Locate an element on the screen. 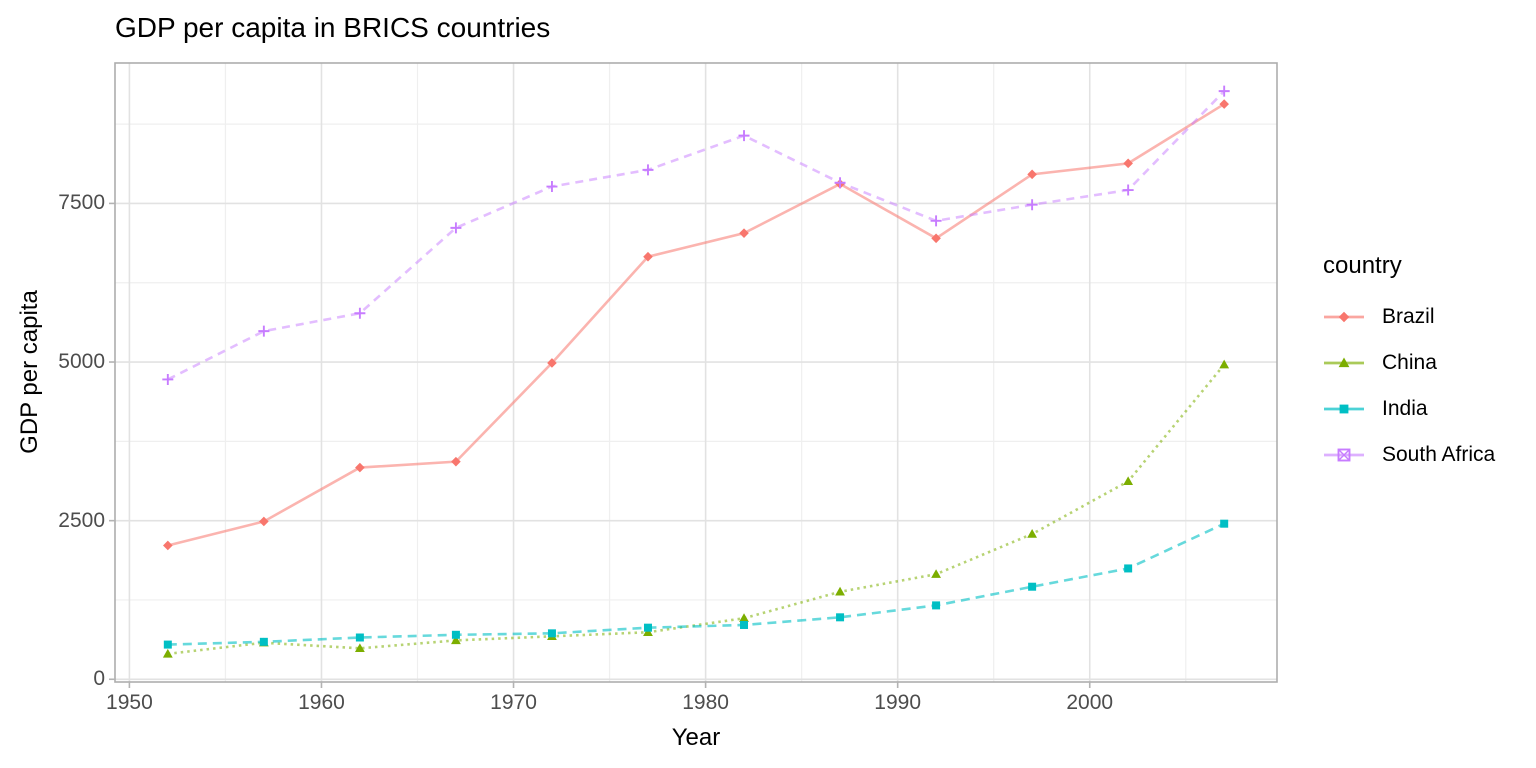 This screenshot has width=1536, height=768. line-india is located at coordinates (696, 584).